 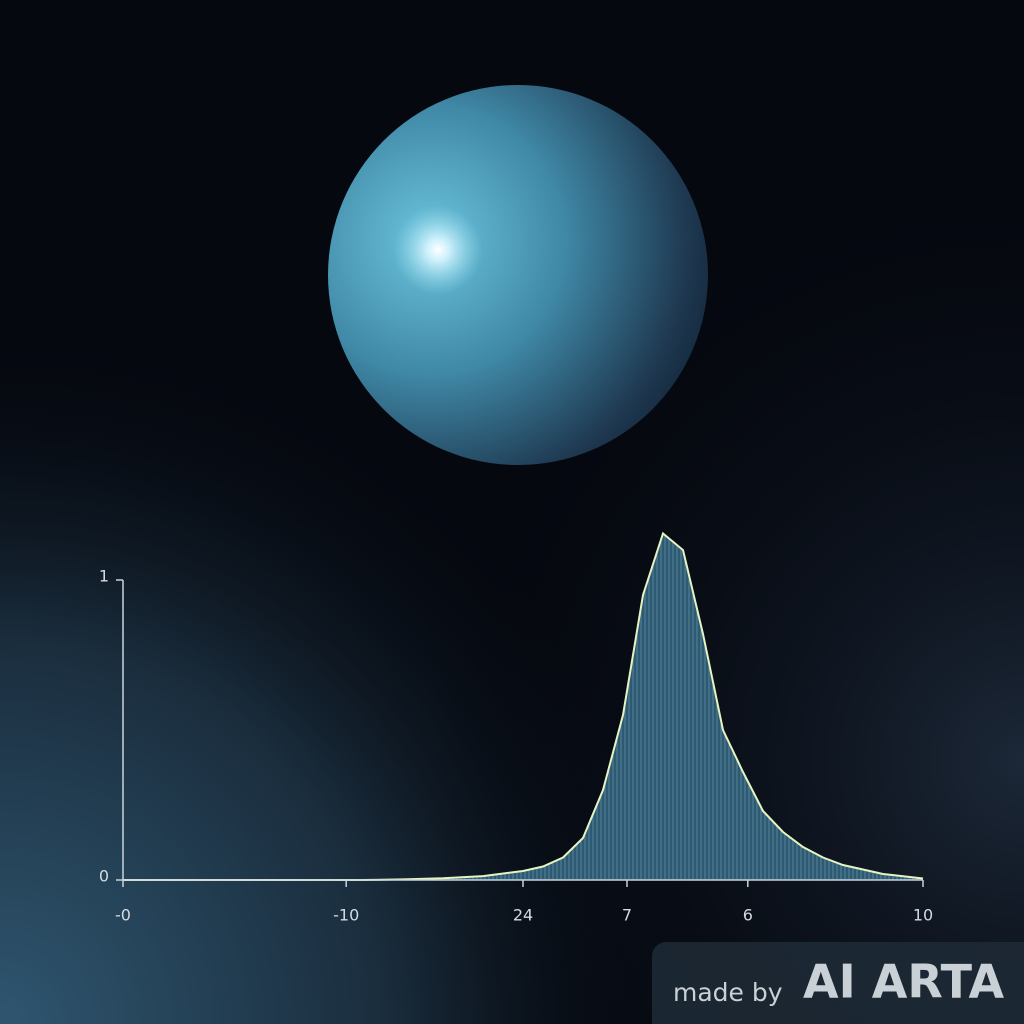 What do you see at coordinates (518, 275) in the screenshot?
I see `sphere` at bounding box center [518, 275].